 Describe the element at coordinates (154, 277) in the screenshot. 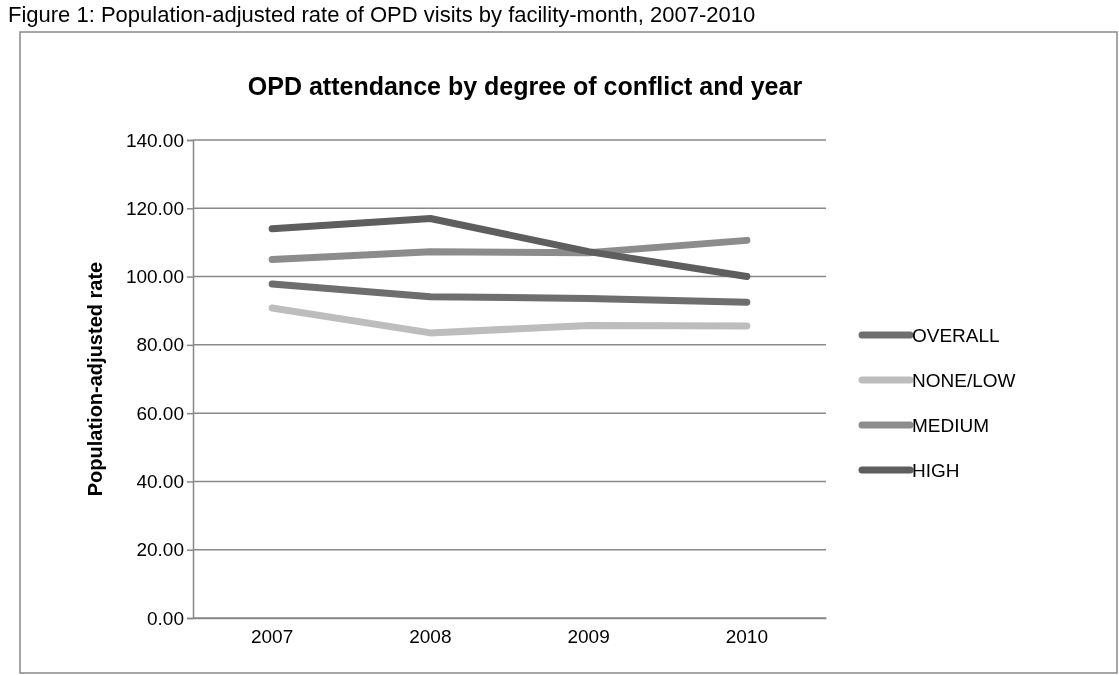

I see `y-tick-label: 100.00` at that location.